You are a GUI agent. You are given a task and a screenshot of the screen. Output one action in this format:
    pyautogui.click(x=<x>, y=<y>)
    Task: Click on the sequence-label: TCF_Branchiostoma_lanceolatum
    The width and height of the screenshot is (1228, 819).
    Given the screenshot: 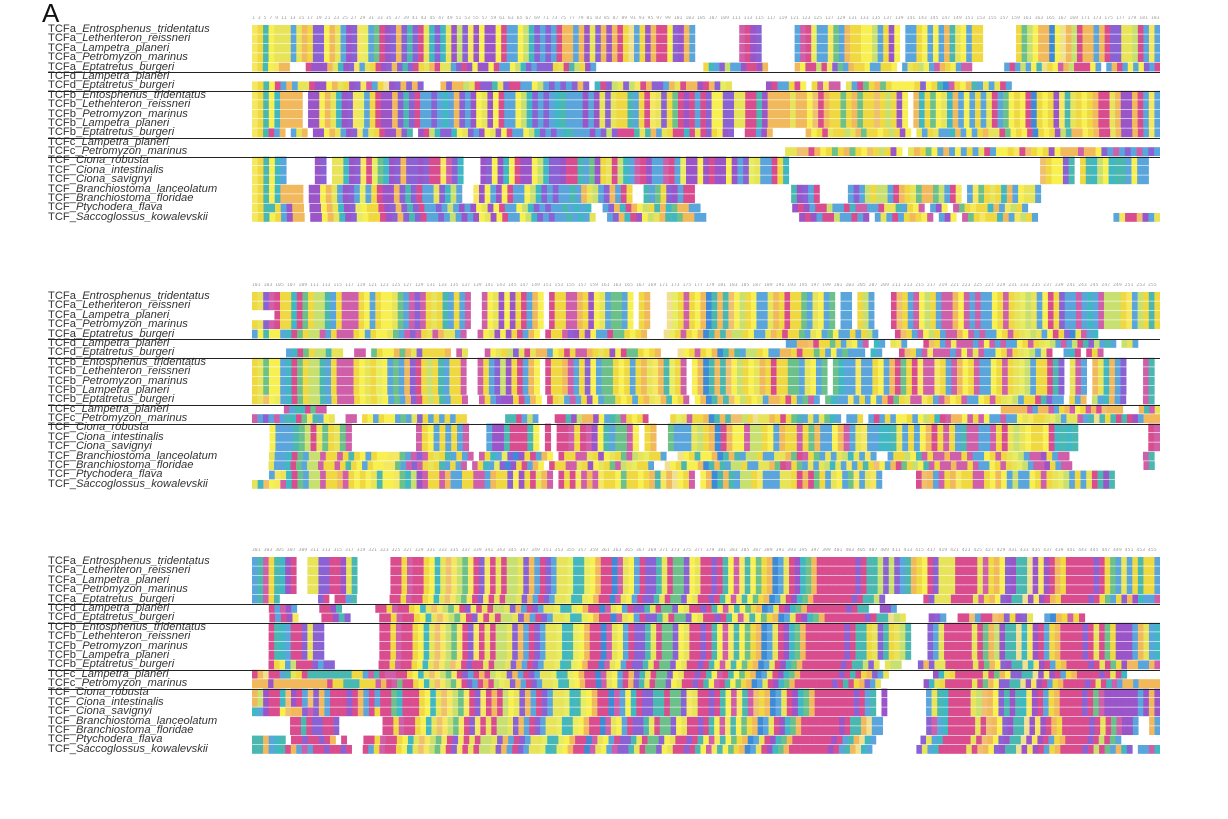 What is the action you would take?
    pyautogui.click(x=148, y=455)
    